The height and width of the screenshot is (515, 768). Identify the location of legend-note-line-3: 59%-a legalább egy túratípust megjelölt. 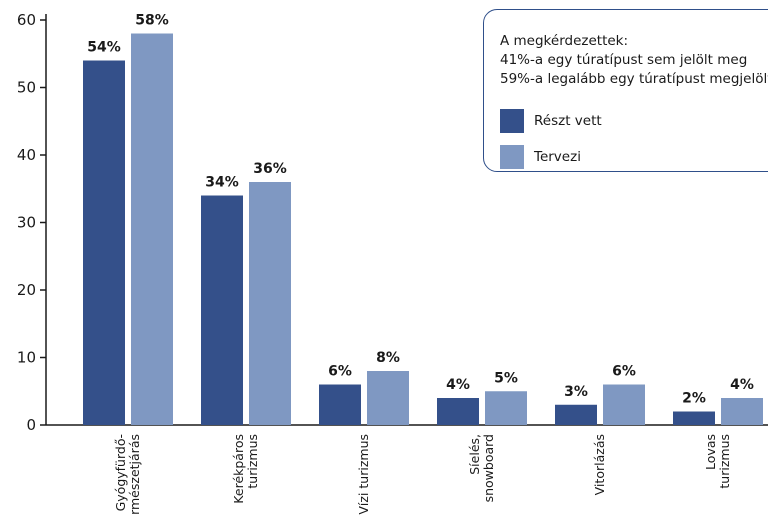
(634, 79).